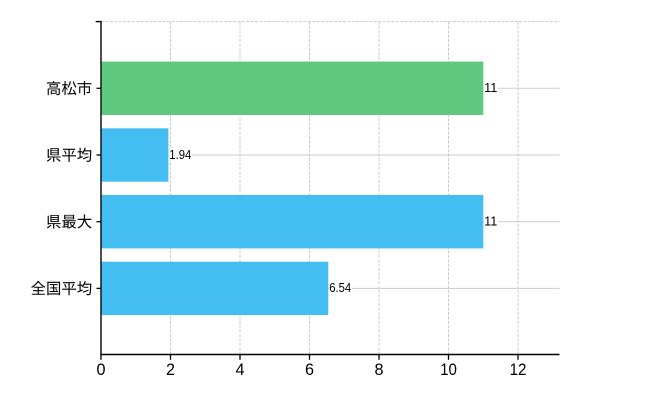 The image size is (650, 405). I want to click on svg-text: 8, so click(378, 370).